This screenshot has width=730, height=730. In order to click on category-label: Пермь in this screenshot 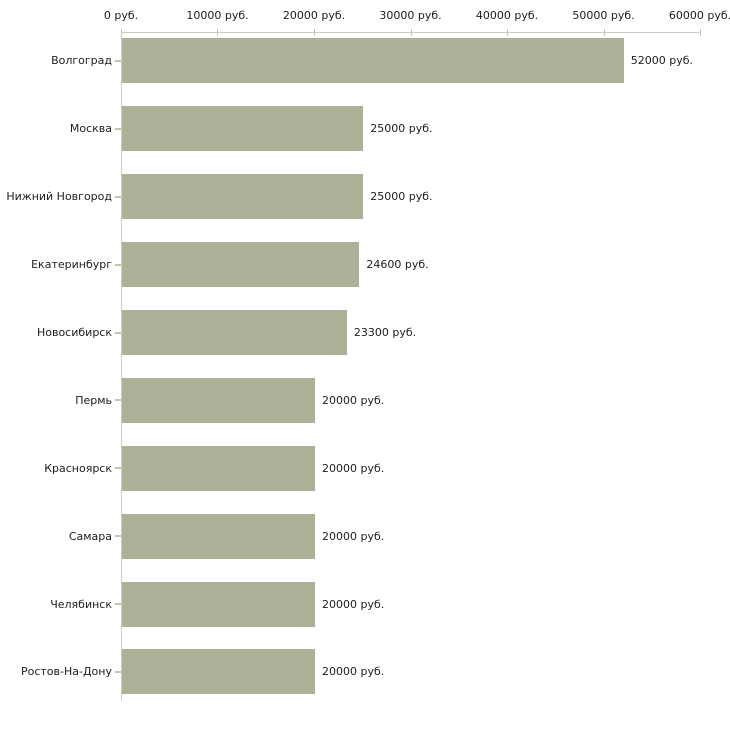, I will do `click(93, 400)`.